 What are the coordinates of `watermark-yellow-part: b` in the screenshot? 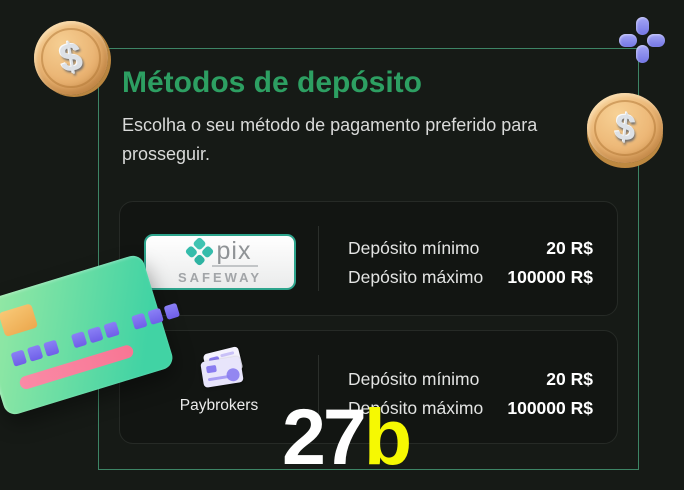 It's located at (387, 436).